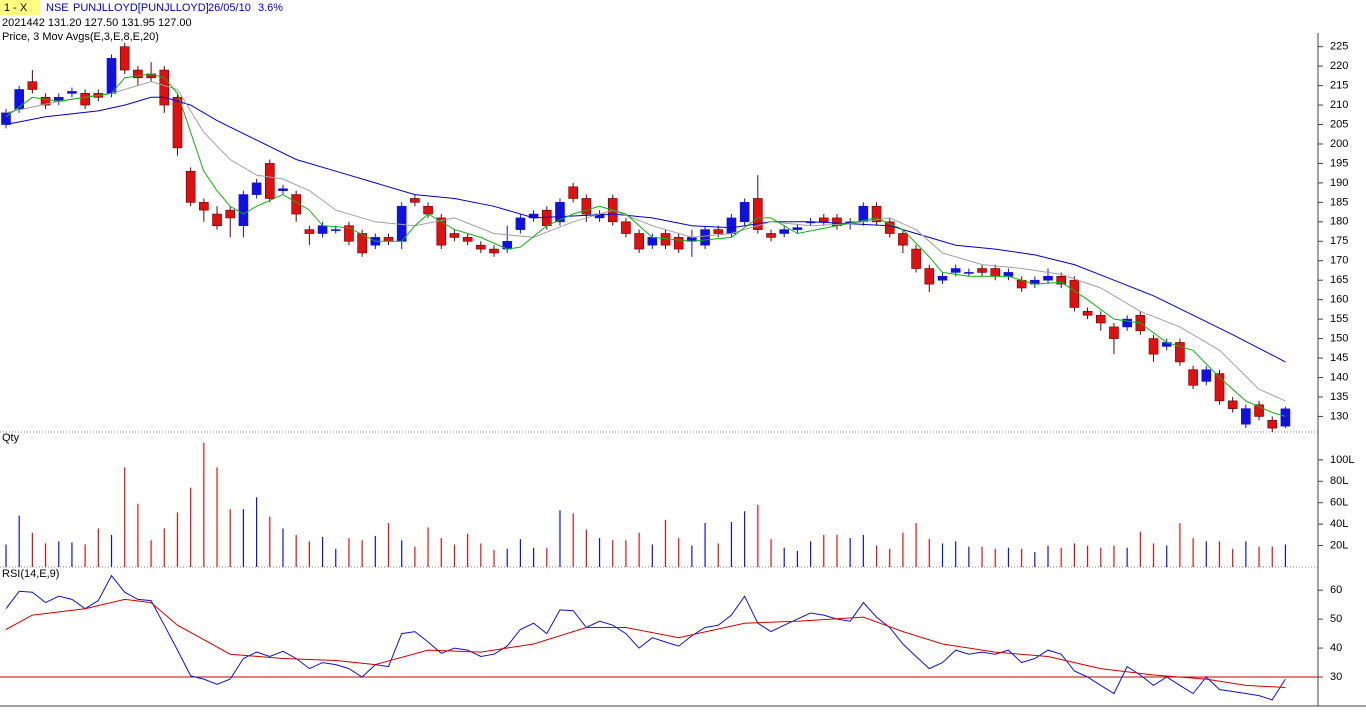 This screenshot has width=1366, height=722. What do you see at coordinates (229, 8) in the screenshot?
I see `date: 26/05/10` at bounding box center [229, 8].